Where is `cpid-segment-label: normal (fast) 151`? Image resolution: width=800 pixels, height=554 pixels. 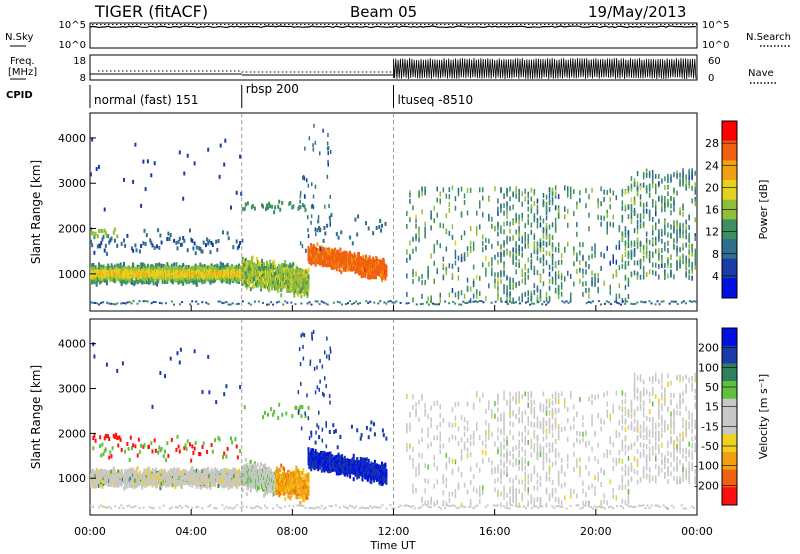 cpid-segment-label: normal (fast) 151 is located at coordinates (146, 100).